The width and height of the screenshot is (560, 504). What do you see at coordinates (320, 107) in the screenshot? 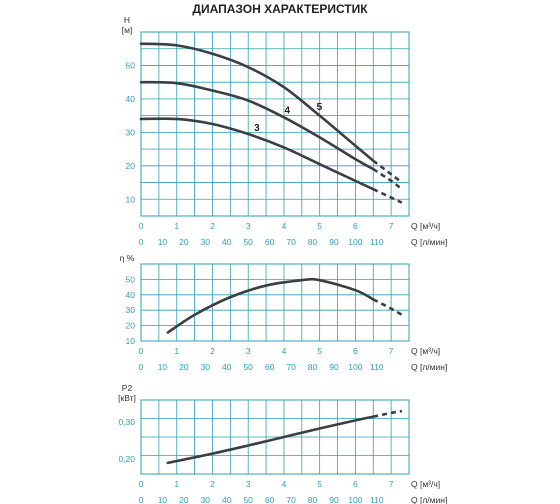
I see `curve-label-5: 5` at bounding box center [320, 107].